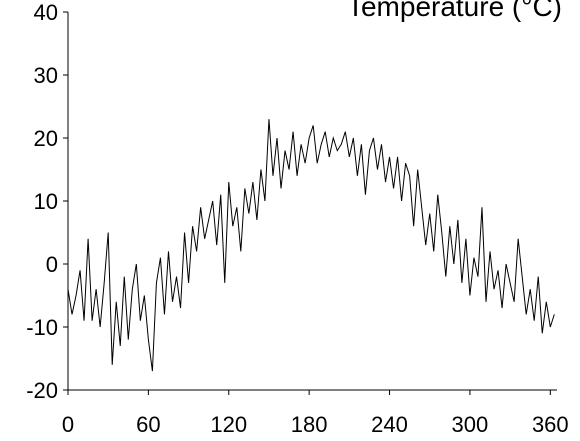 This screenshot has height=441, width=580. Describe the element at coordinates (228, 424) in the screenshot. I see `x-tick-label: 120` at that location.